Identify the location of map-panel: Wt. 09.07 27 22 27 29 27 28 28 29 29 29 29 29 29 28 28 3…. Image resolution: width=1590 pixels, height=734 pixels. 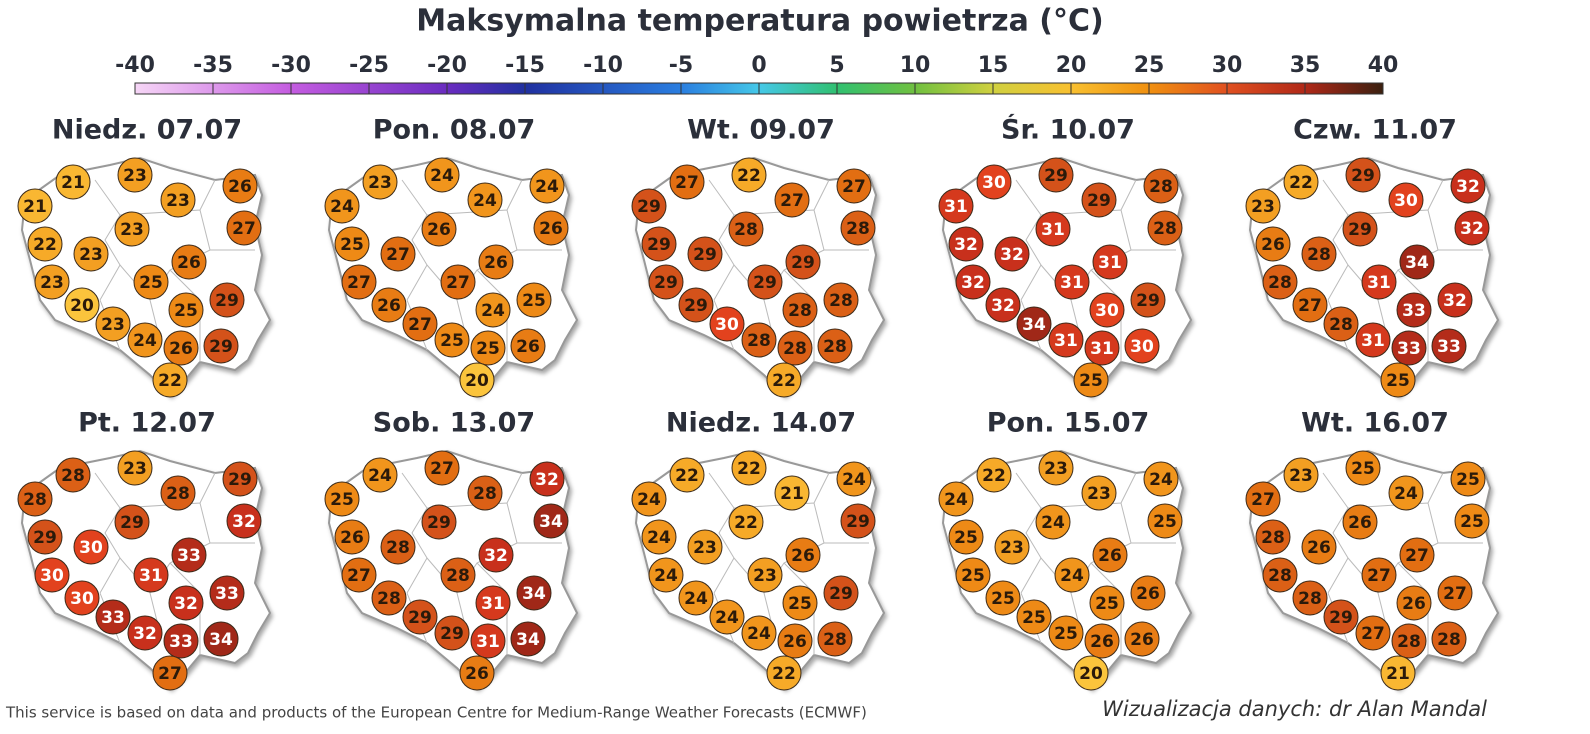
(757, 256).